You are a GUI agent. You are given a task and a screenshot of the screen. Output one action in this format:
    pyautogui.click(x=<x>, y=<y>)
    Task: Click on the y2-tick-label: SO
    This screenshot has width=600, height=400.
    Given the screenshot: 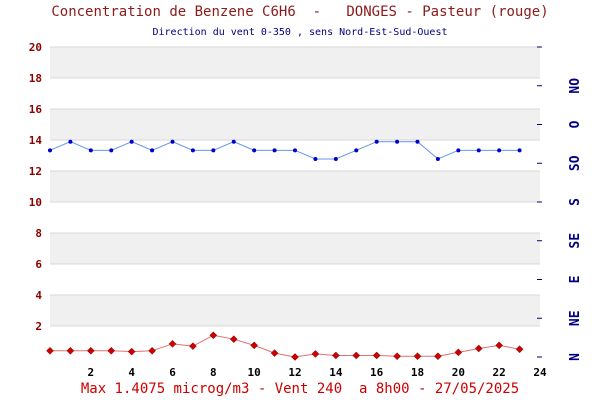 What is the action you would take?
    pyautogui.click(x=575, y=163)
    